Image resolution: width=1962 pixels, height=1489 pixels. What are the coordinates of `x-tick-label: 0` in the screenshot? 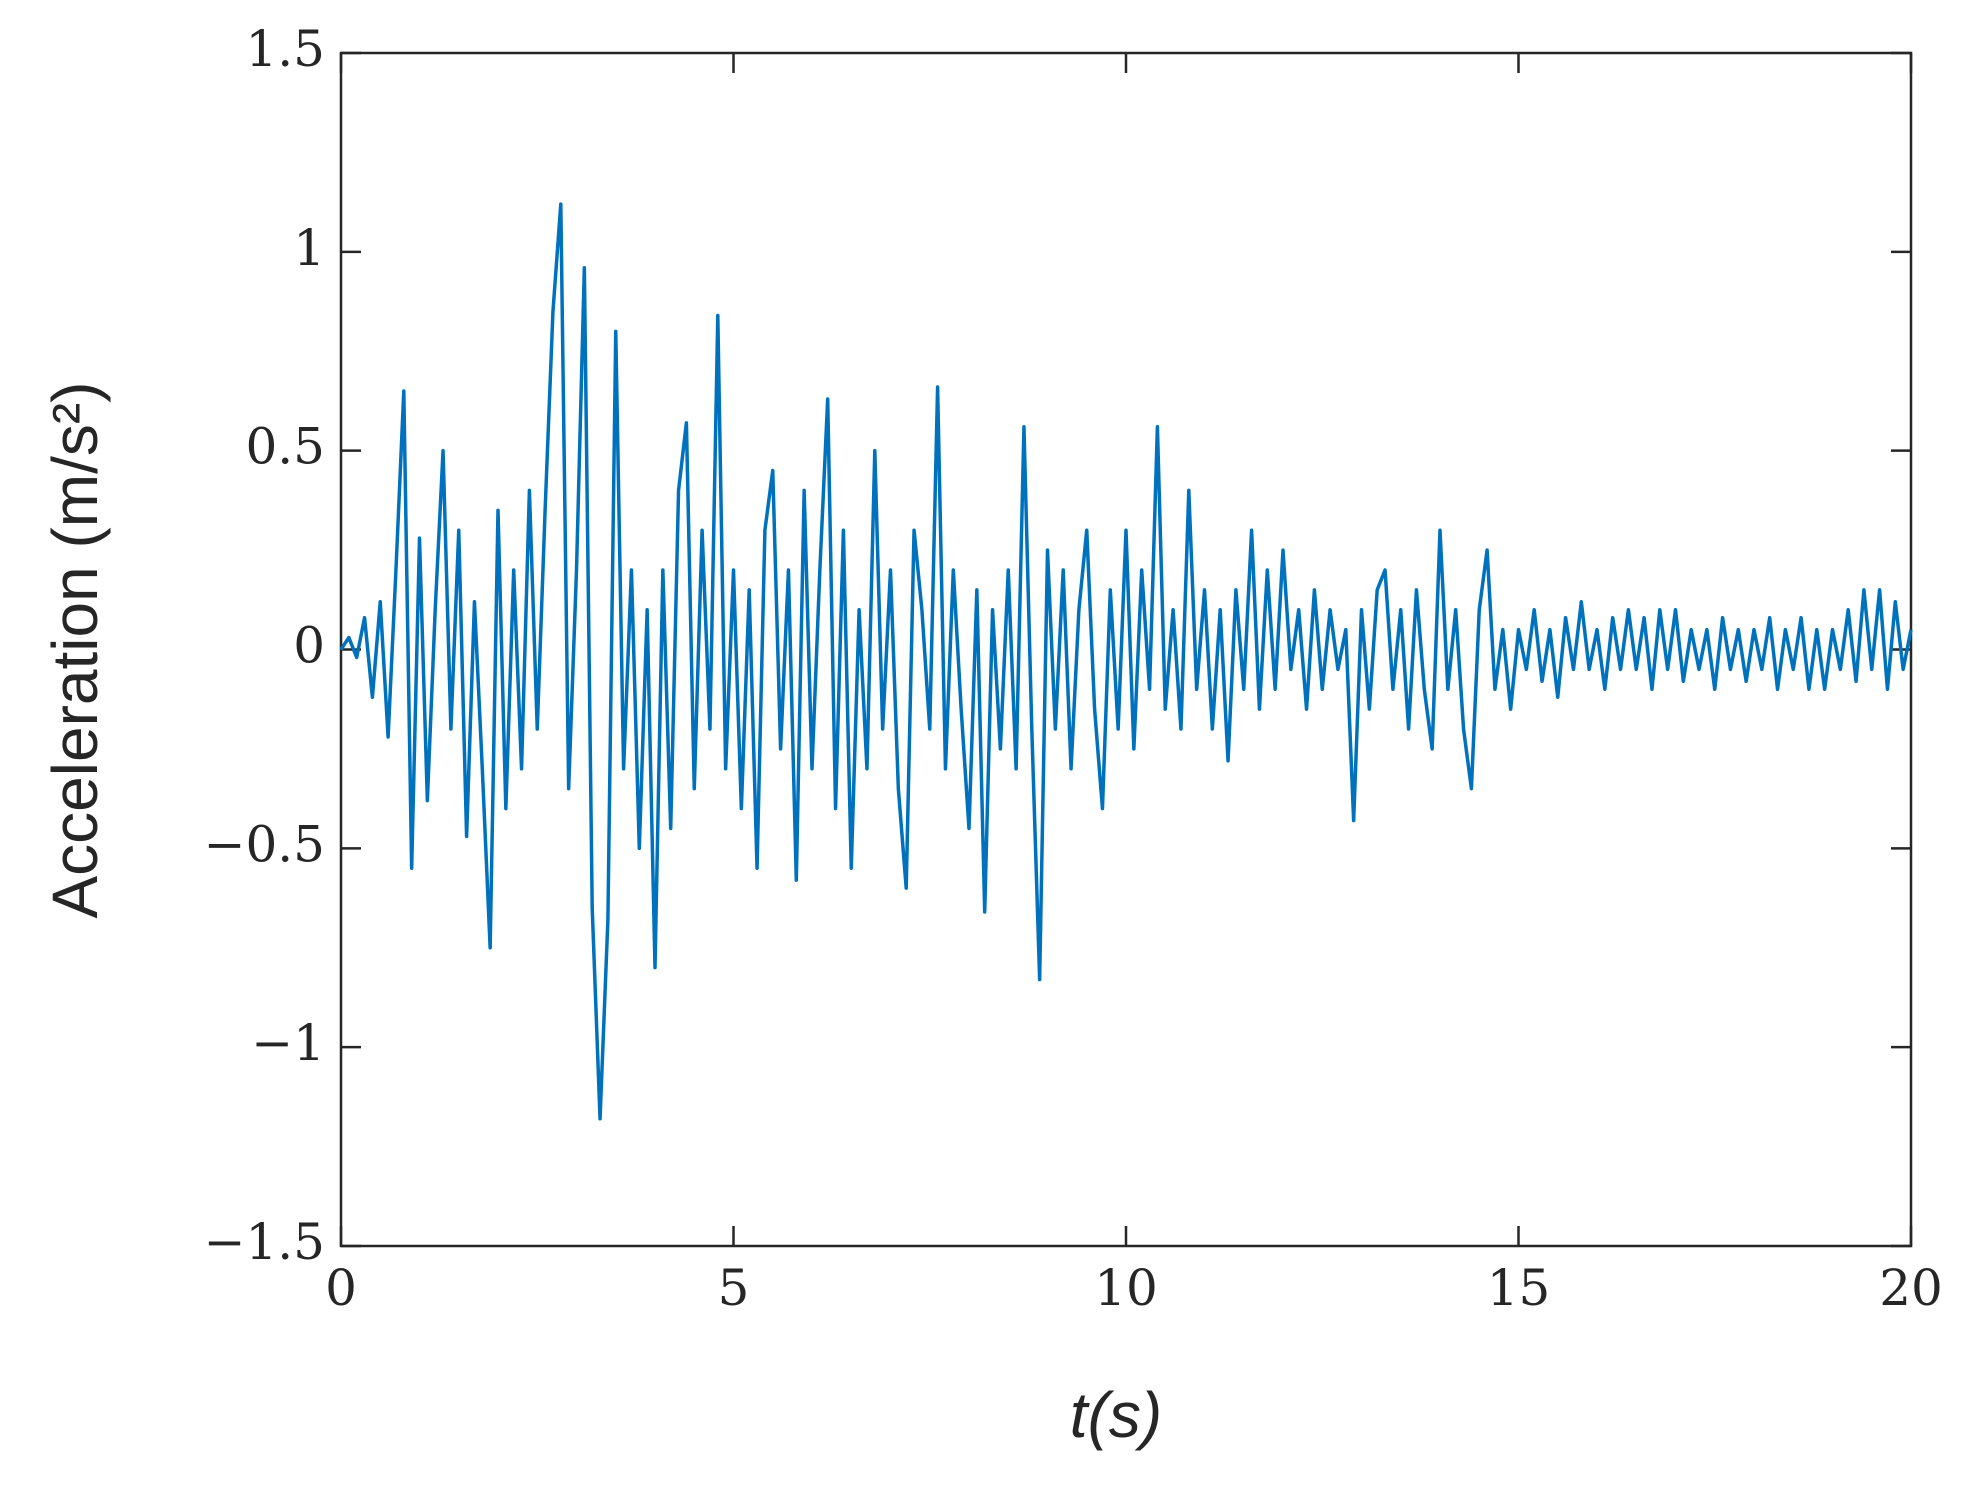 It's located at (341, 1288).